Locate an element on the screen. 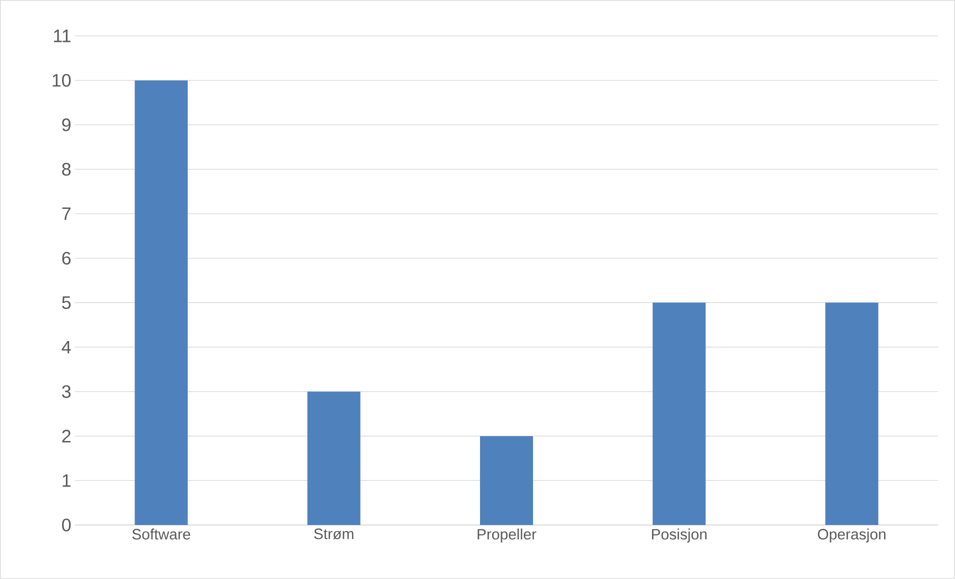  x-tick-label: Posisjon is located at coordinates (679, 535).